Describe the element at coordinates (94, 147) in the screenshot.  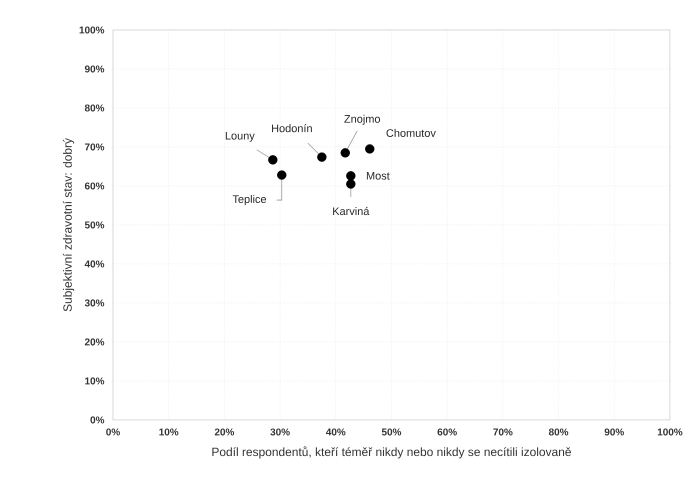
I see `y-tick-label: 70%` at that location.